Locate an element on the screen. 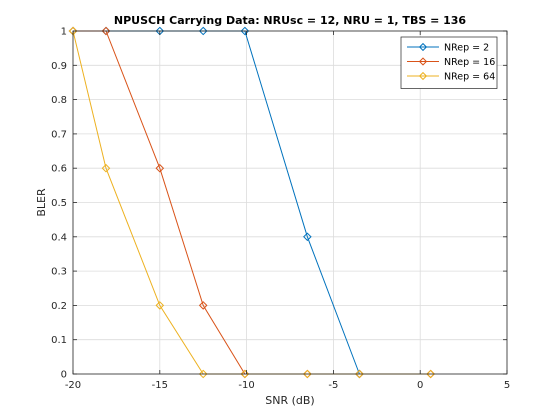 This screenshot has height=420, width=560. legend-label: NRep = 16 is located at coordinates (469, 62).